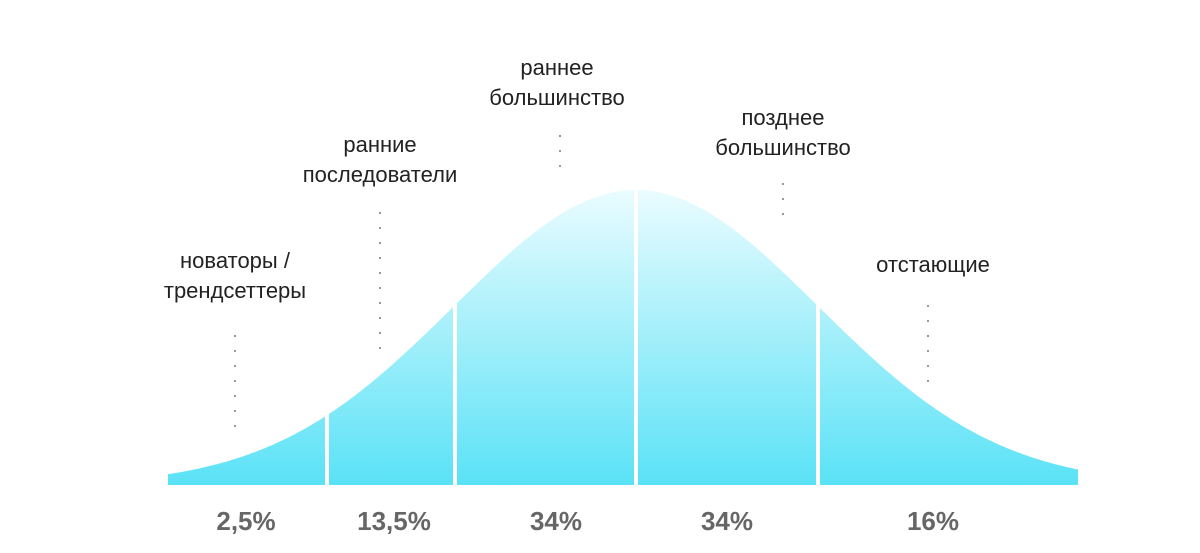 The height and width of the screenshot is (553, 1200). I want to click on segment-label: трендсеттеры, so click(235, 290).